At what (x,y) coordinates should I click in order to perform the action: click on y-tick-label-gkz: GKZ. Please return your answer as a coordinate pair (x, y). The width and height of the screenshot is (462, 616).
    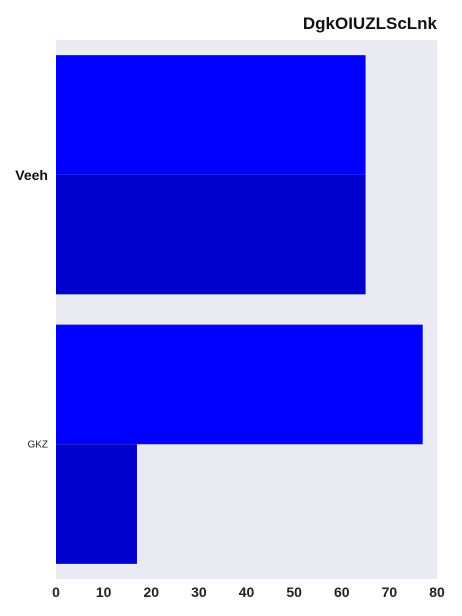
    Looking at the image, I should click on (37, 444).